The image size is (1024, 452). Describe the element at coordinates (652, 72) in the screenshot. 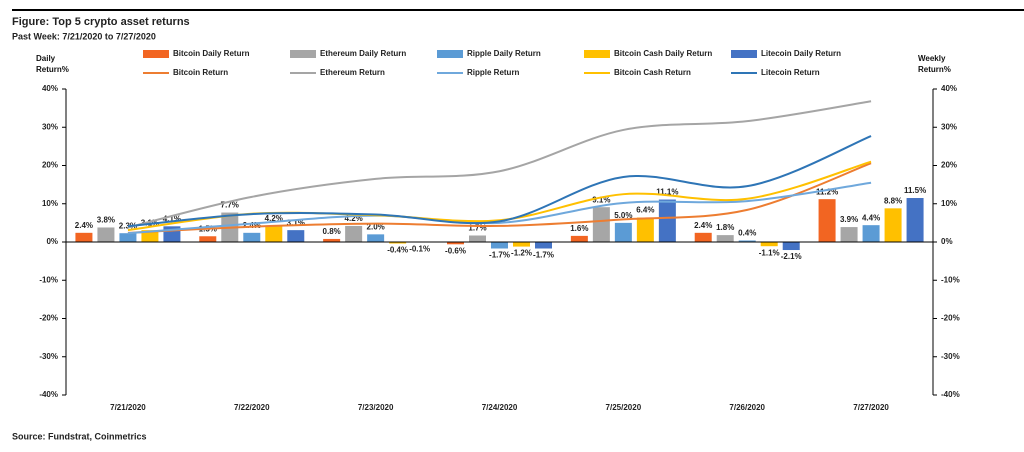

I see `legend-label: Bitcoin Cash Return` at that location.